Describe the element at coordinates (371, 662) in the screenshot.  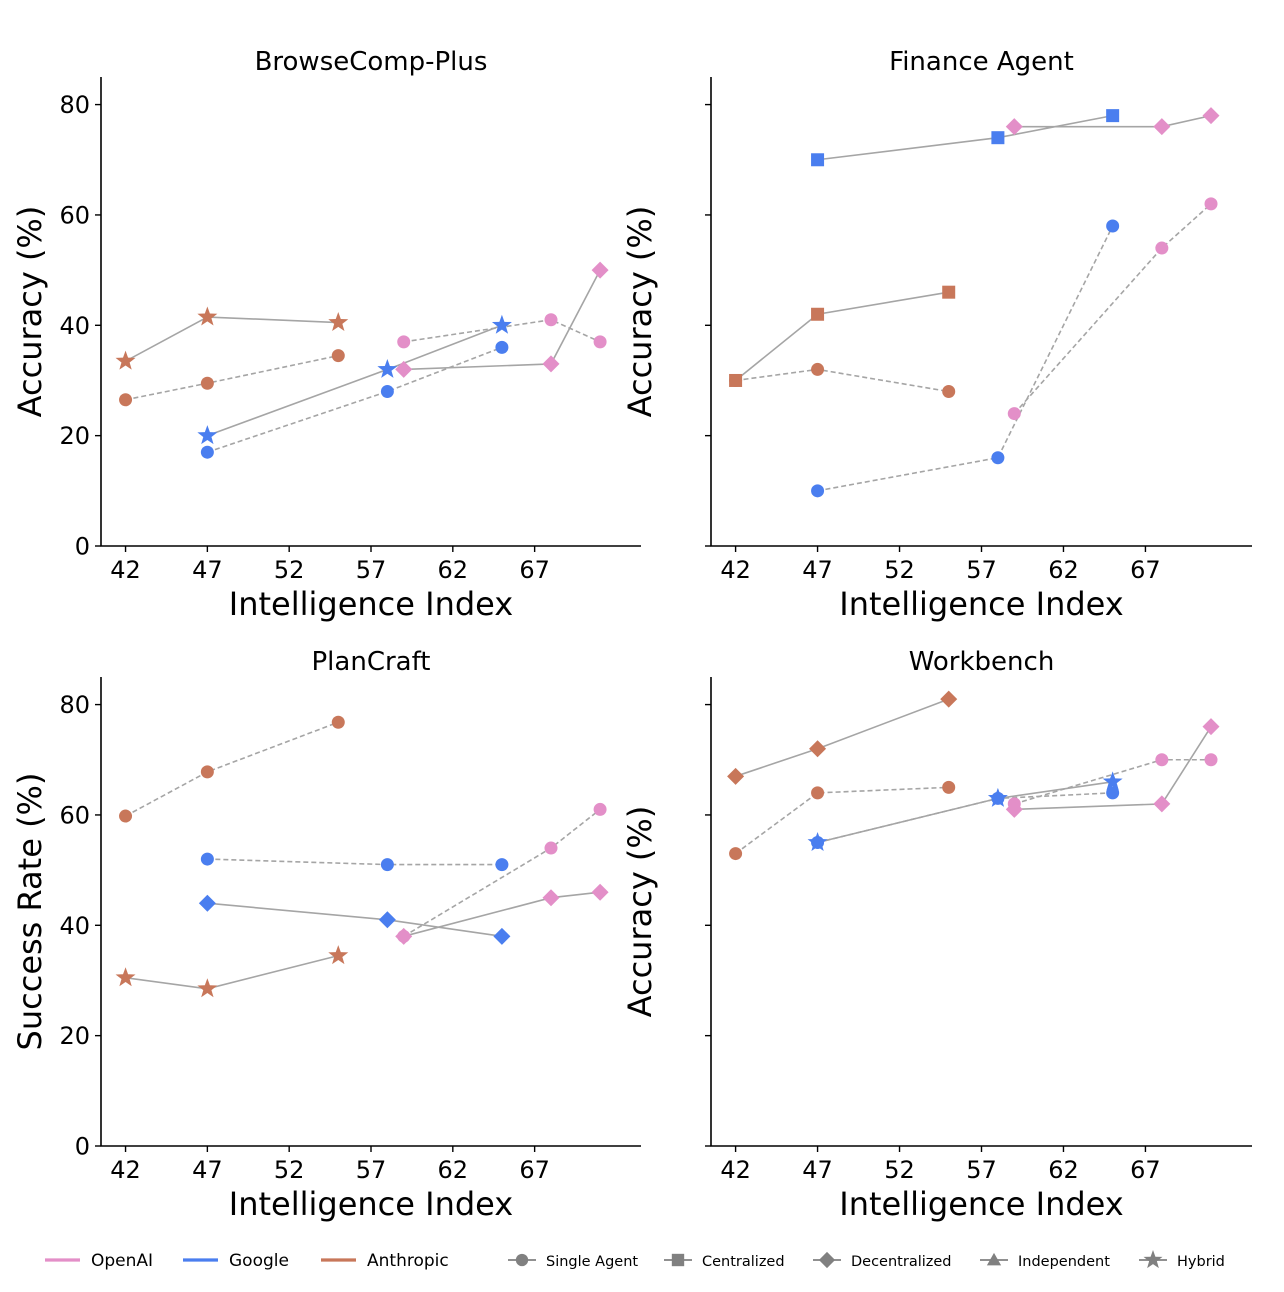
I see `chart-title: PlanCraft` at that location.